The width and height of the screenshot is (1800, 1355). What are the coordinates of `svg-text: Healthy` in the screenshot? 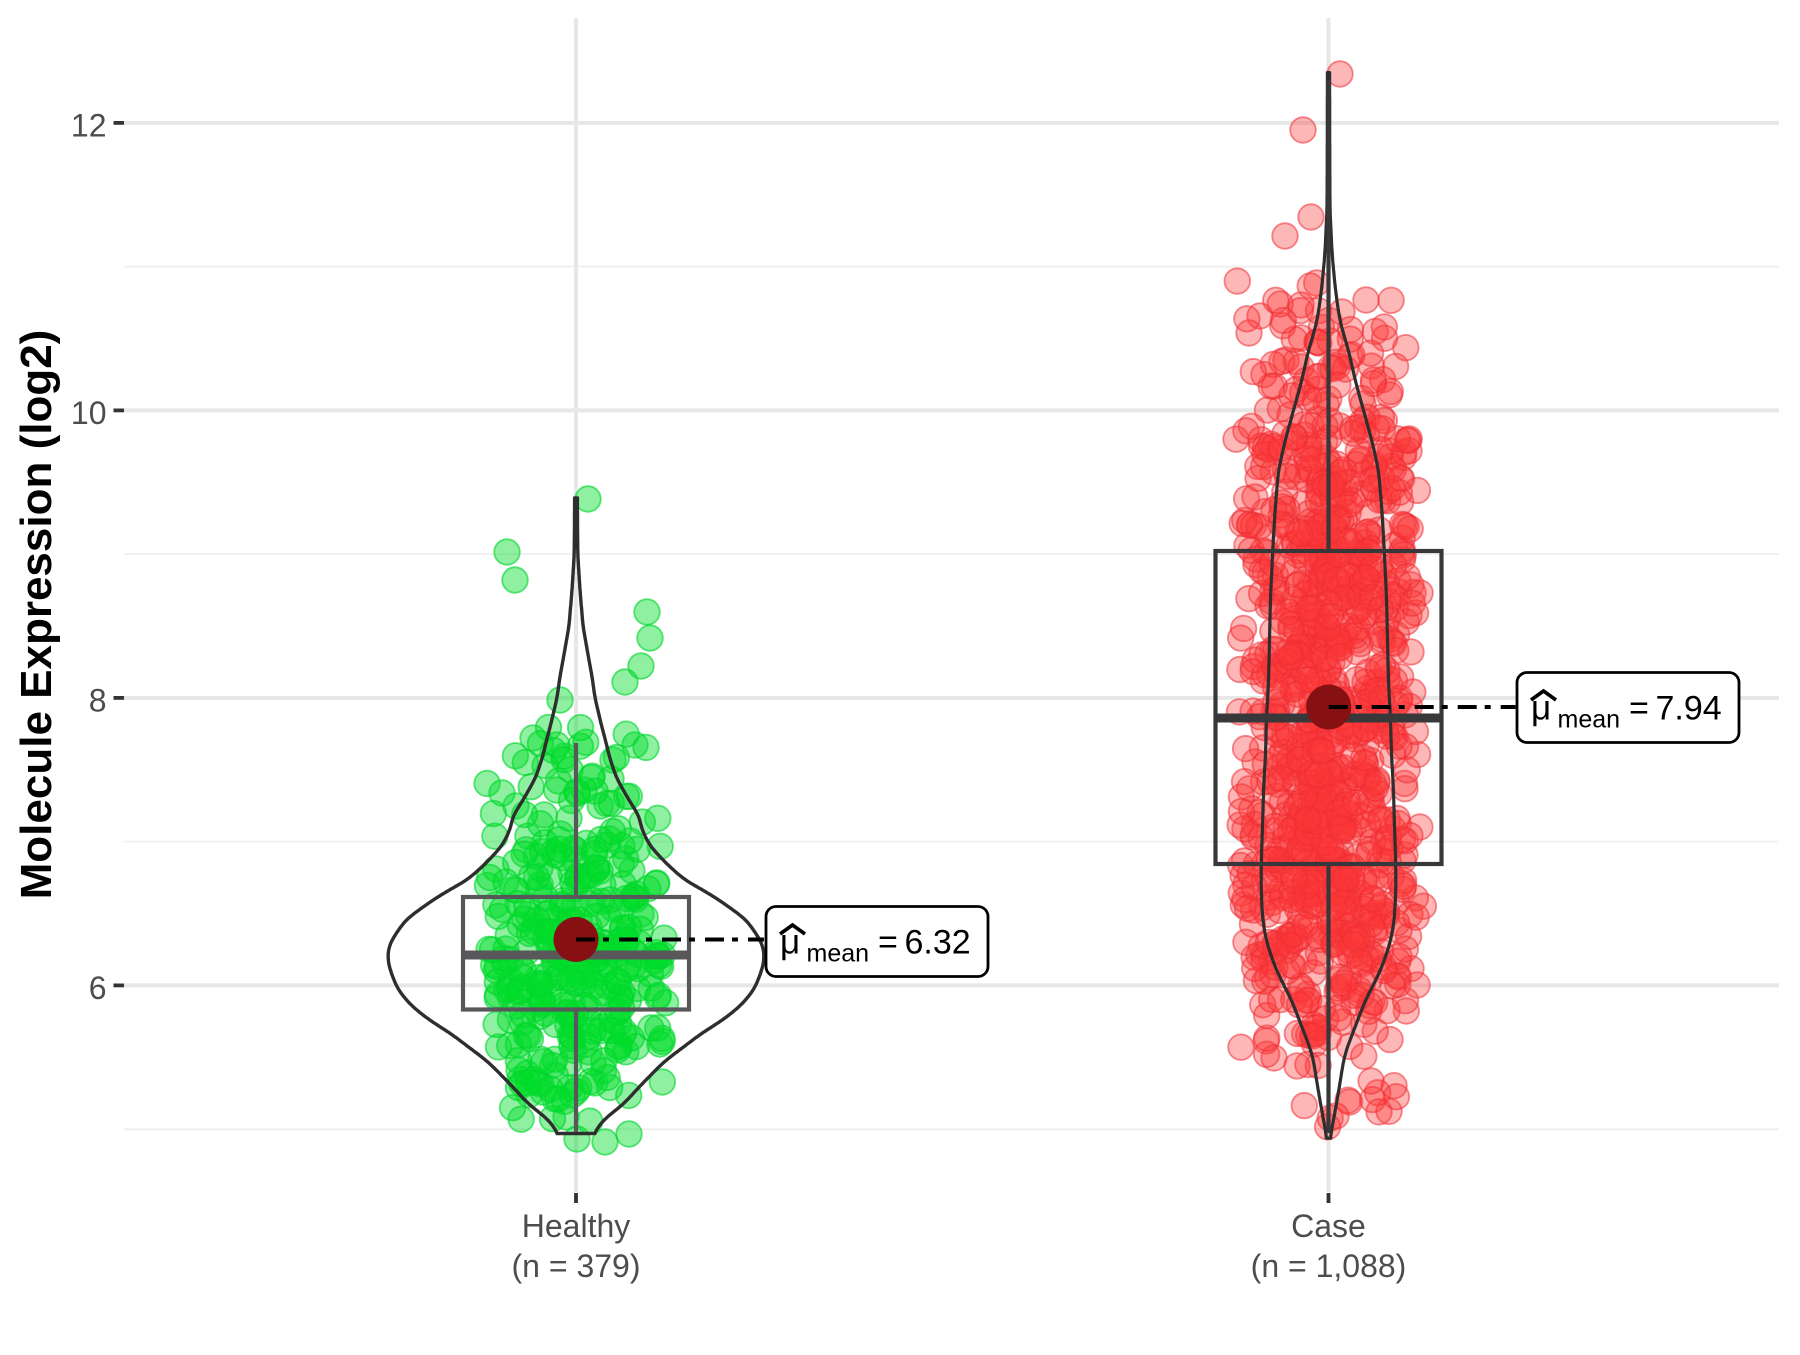 It's located at (576, 1226).